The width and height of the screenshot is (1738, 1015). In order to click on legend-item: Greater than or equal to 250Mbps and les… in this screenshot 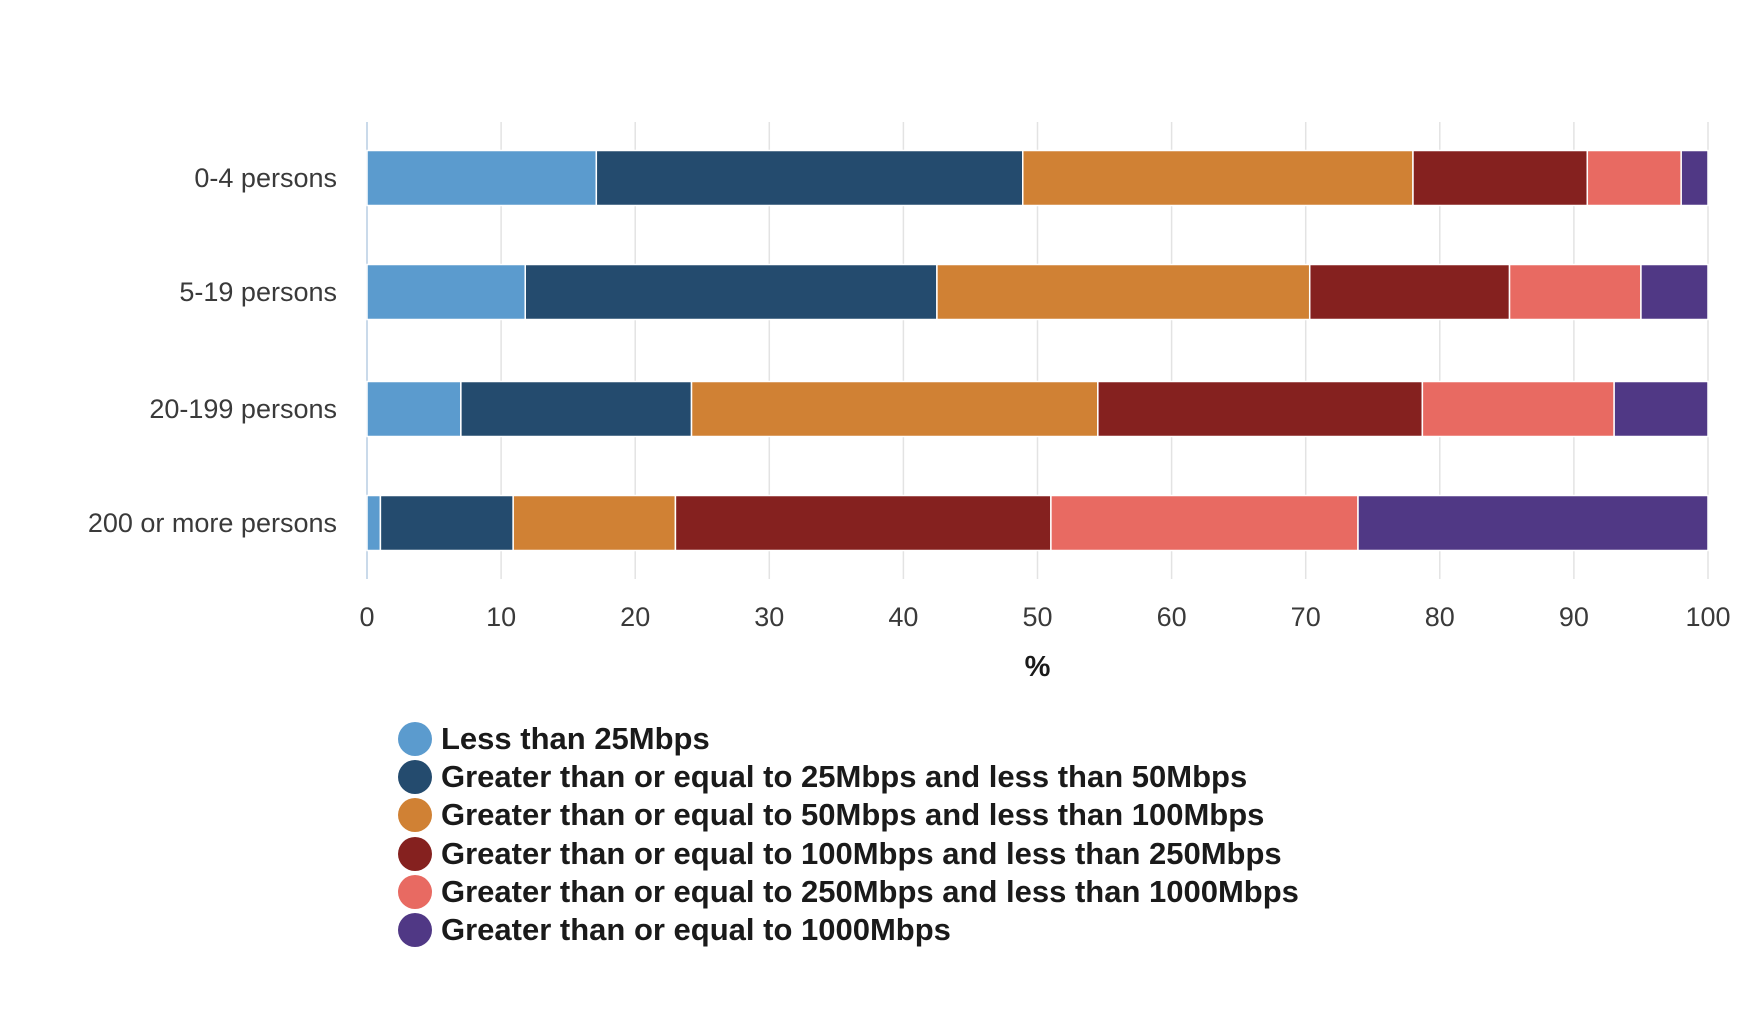, I will do `click(848, 892)`.